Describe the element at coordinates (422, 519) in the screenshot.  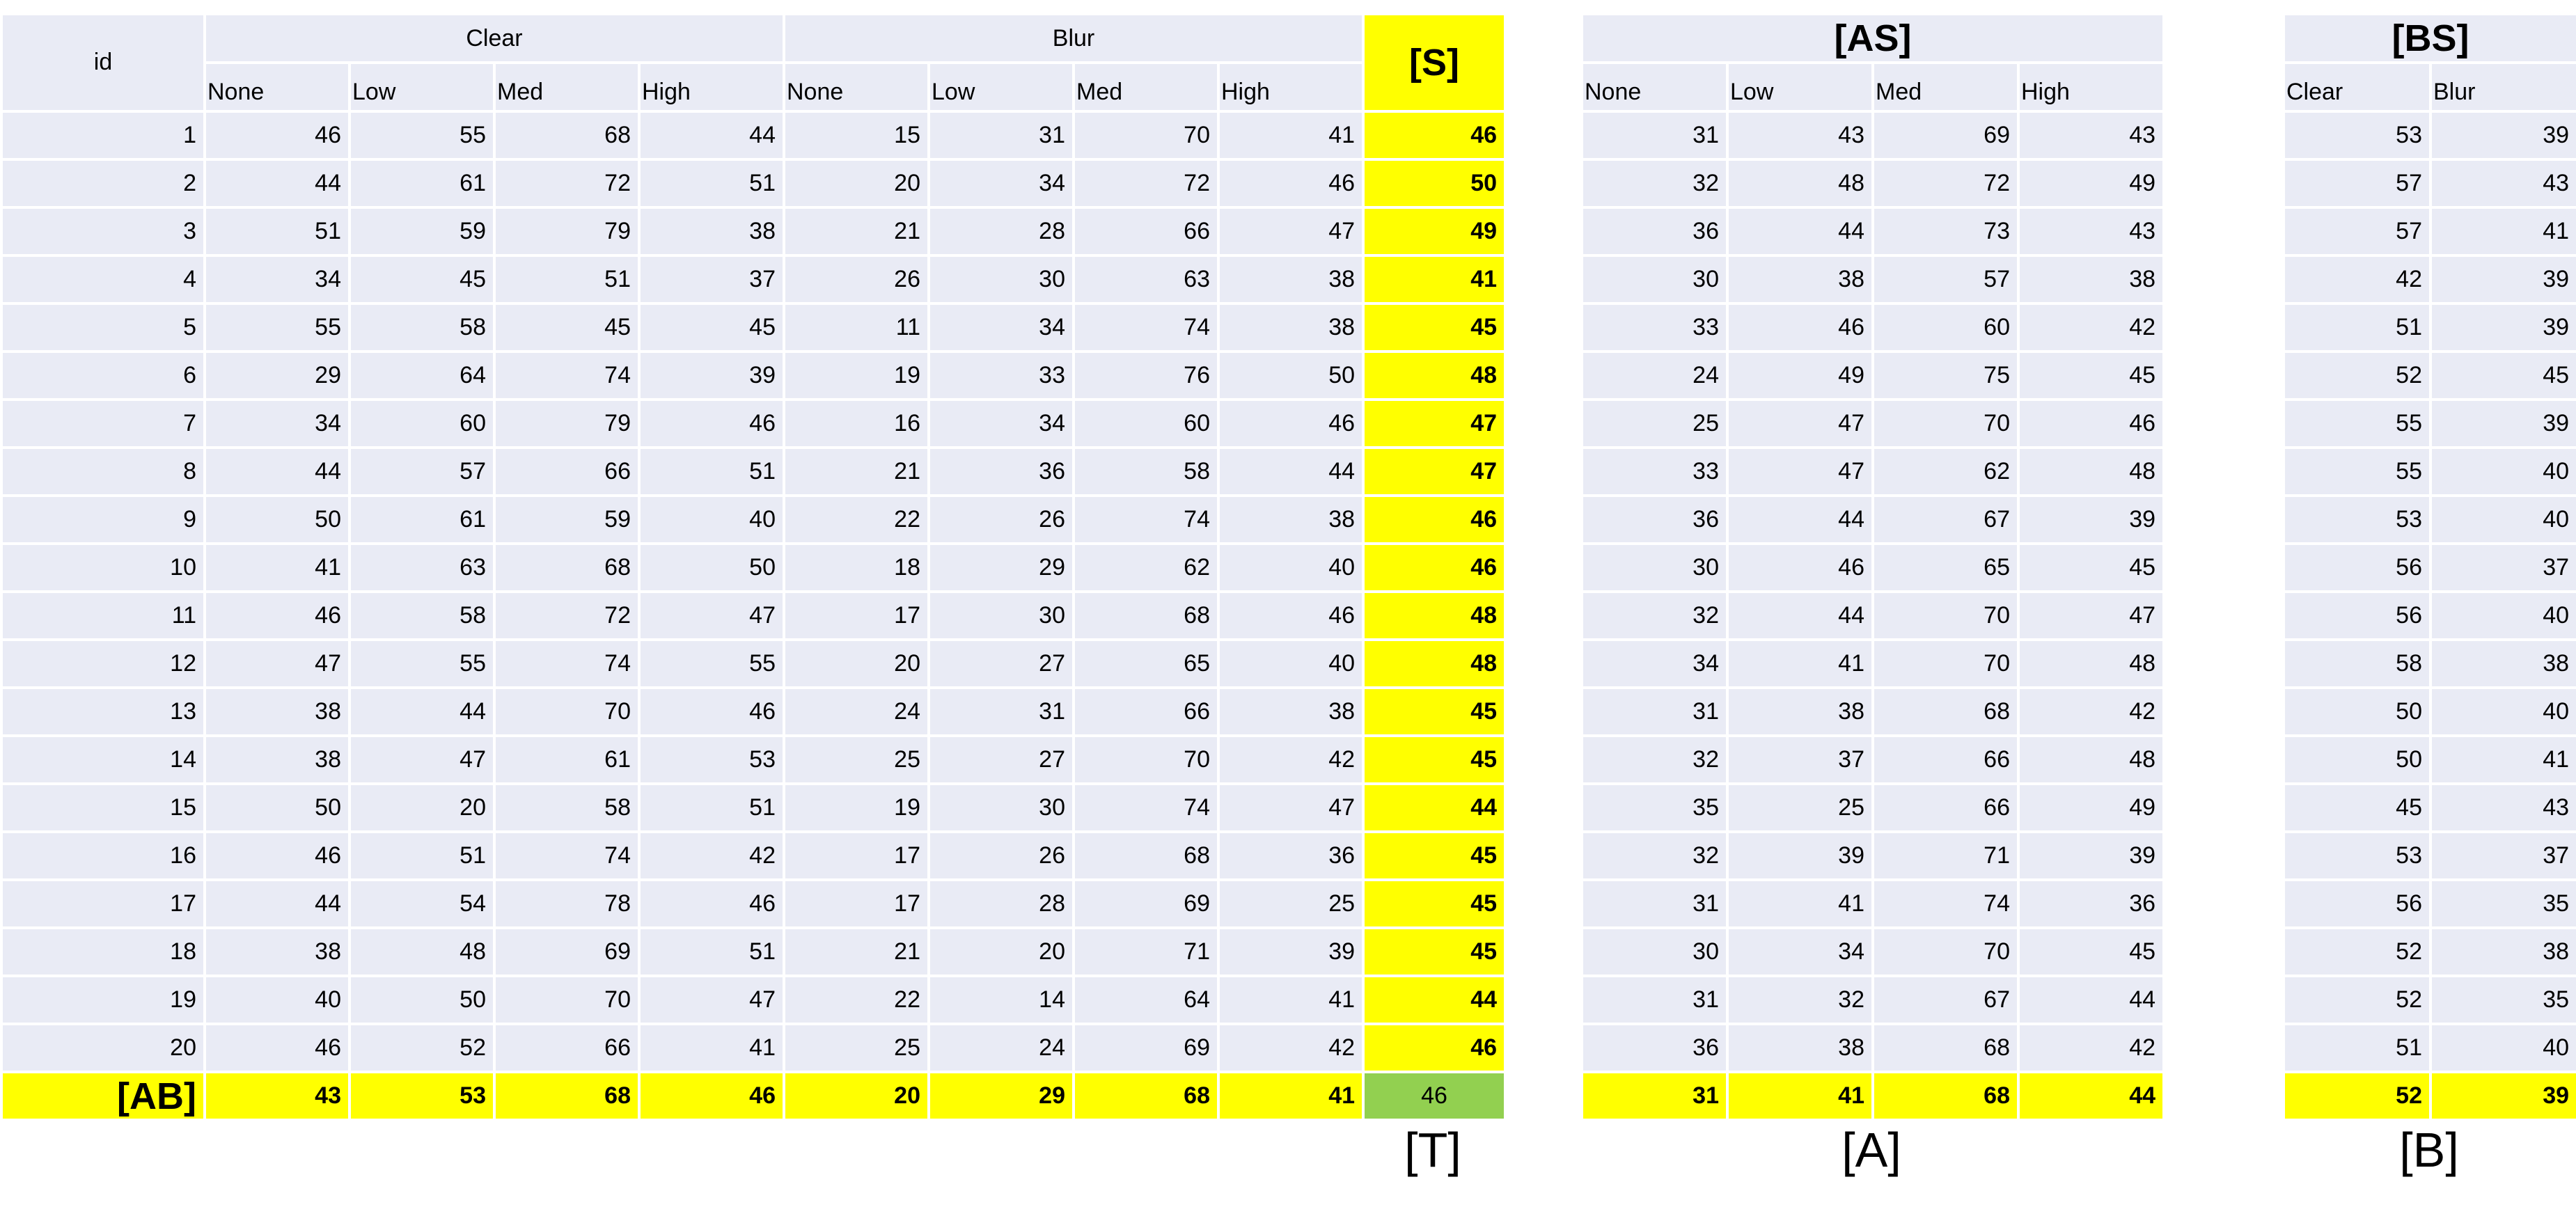
I see `table-cell: 61` at that location.